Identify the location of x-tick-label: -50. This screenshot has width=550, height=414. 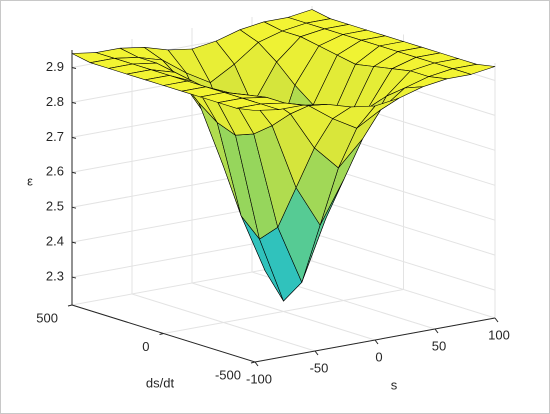
(319, 367).